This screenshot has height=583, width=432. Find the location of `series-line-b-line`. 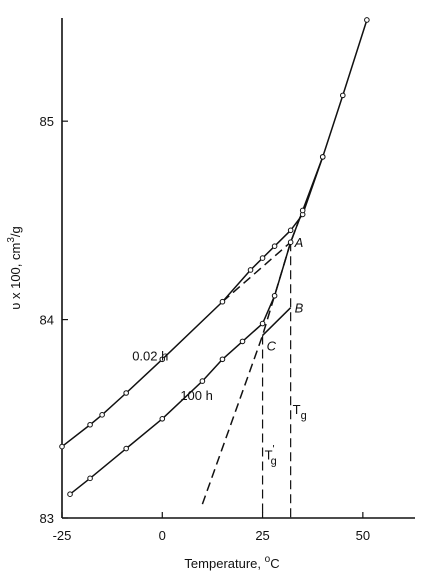

series-line-b-line is located at coordinates (277, 321).